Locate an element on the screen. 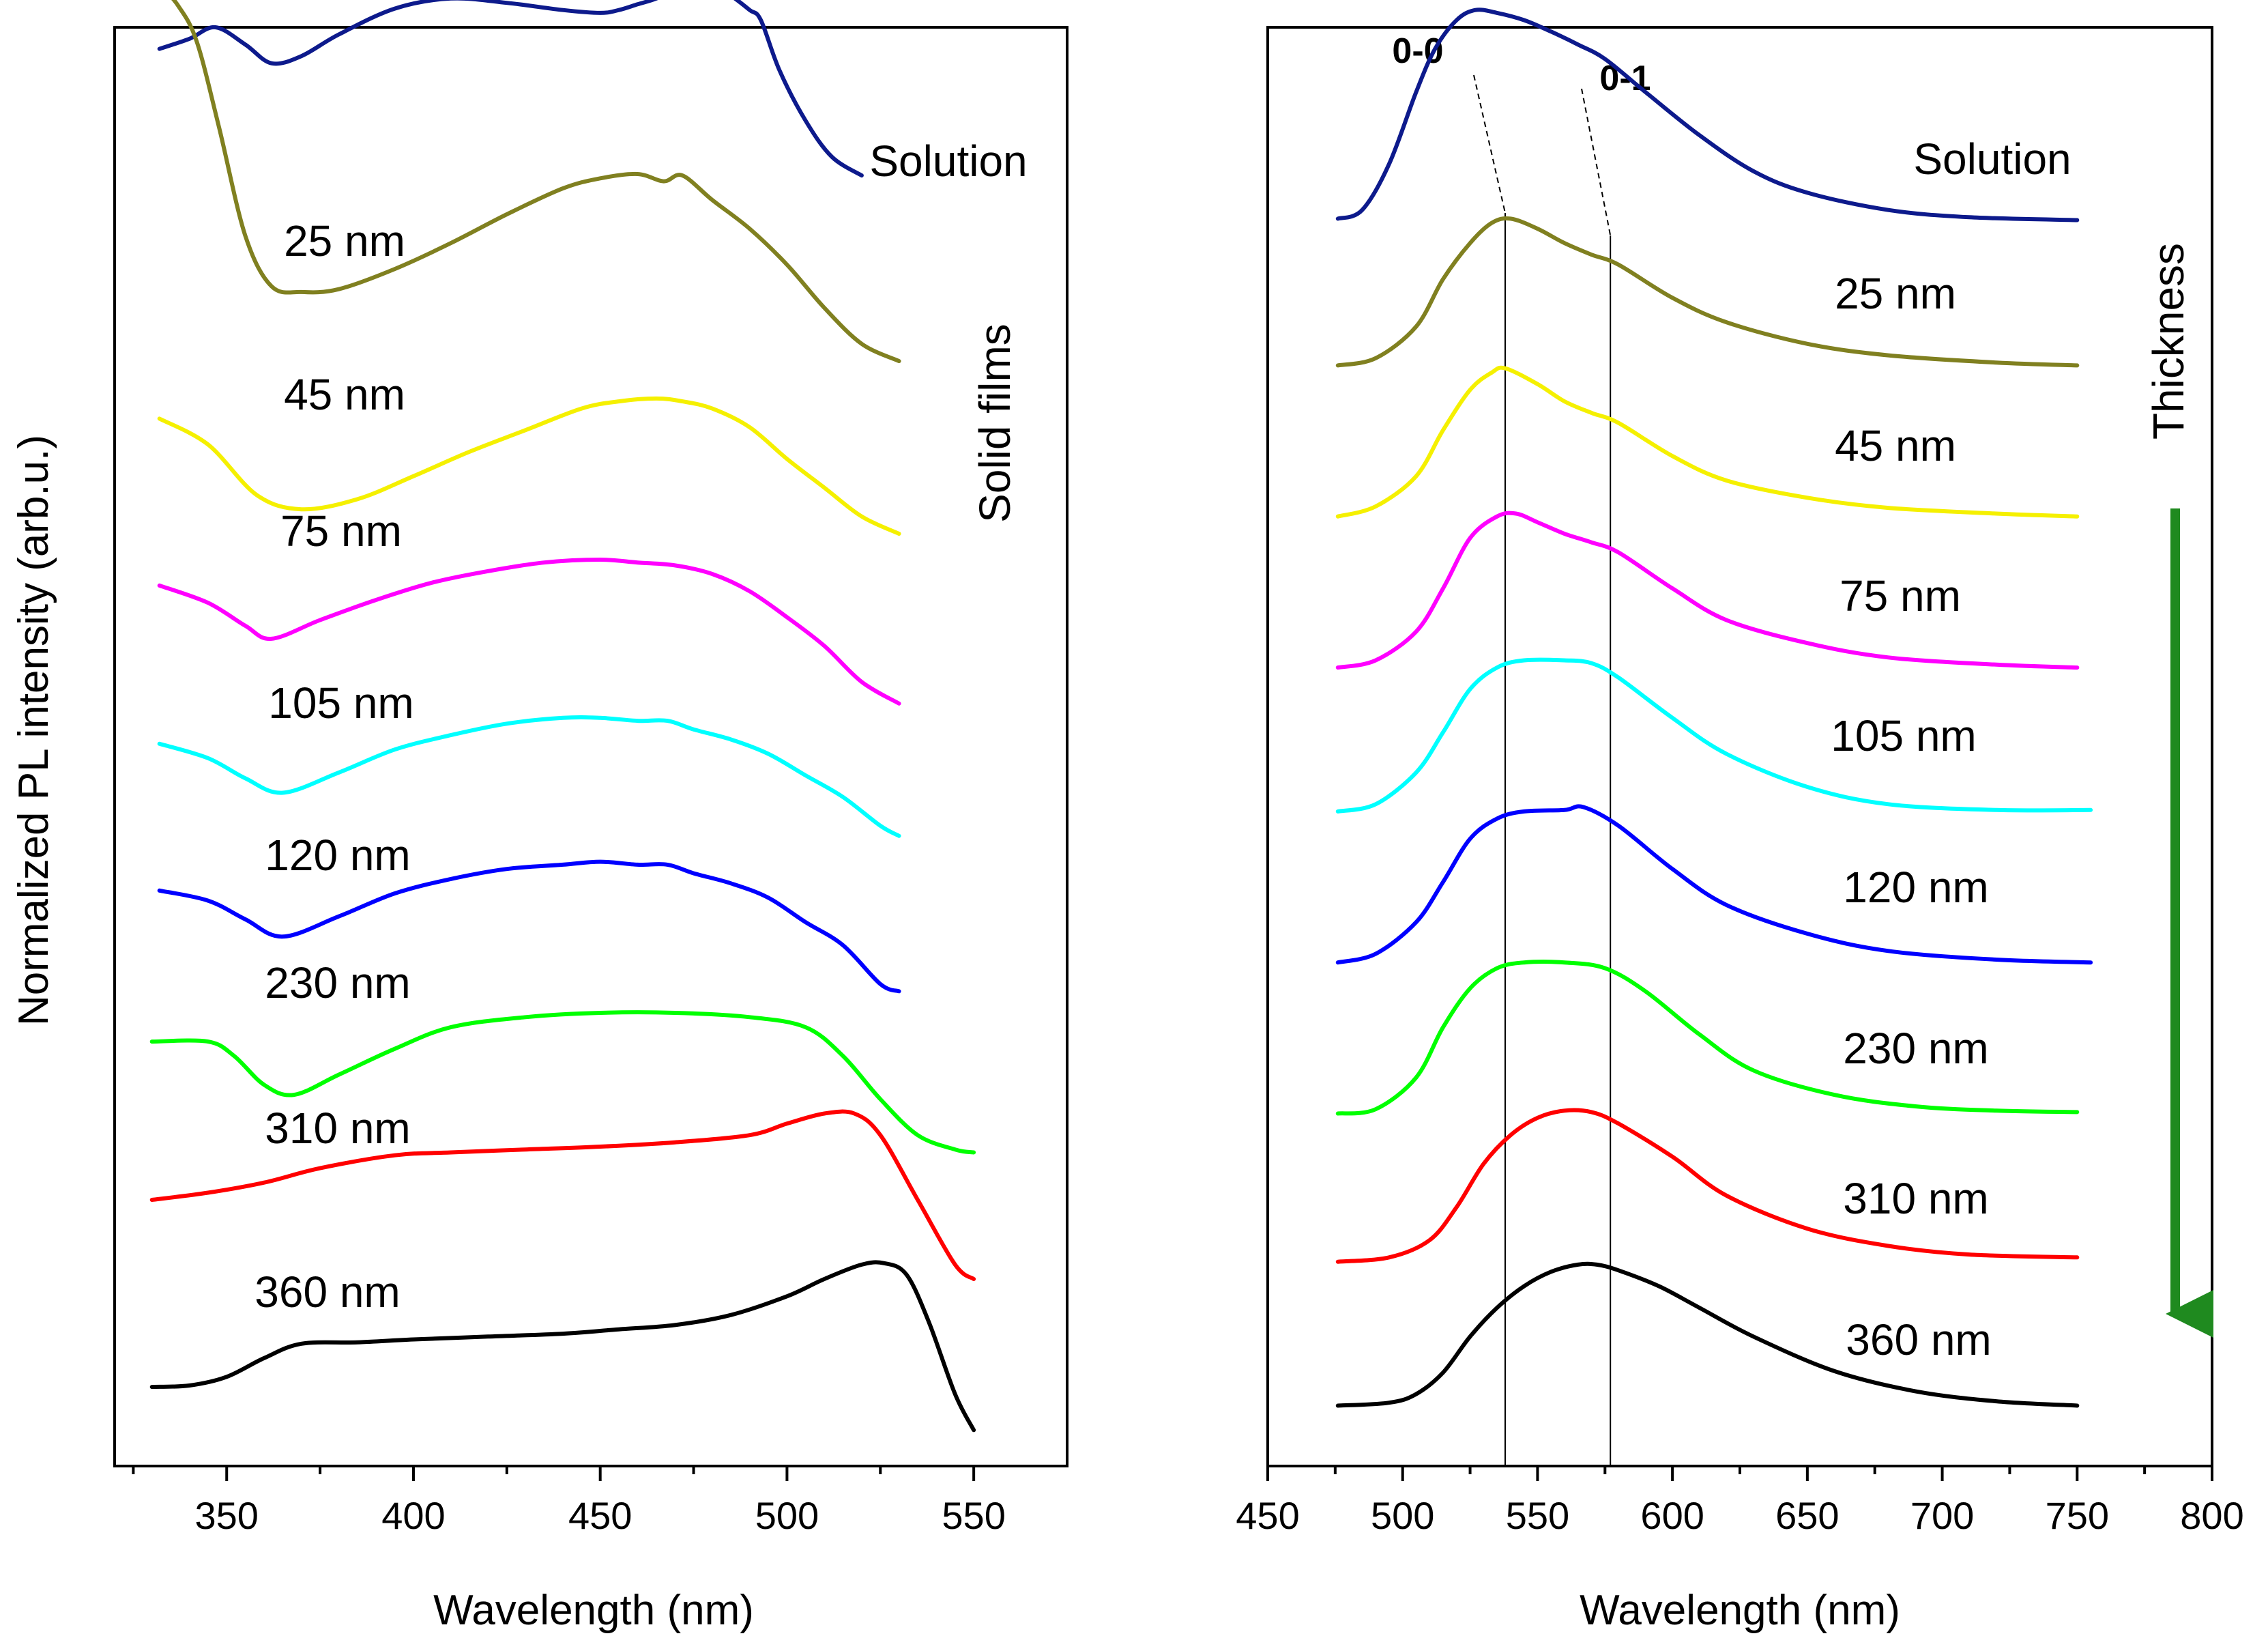  solid-films-label: Solid films is located at coordinates (994, 423).